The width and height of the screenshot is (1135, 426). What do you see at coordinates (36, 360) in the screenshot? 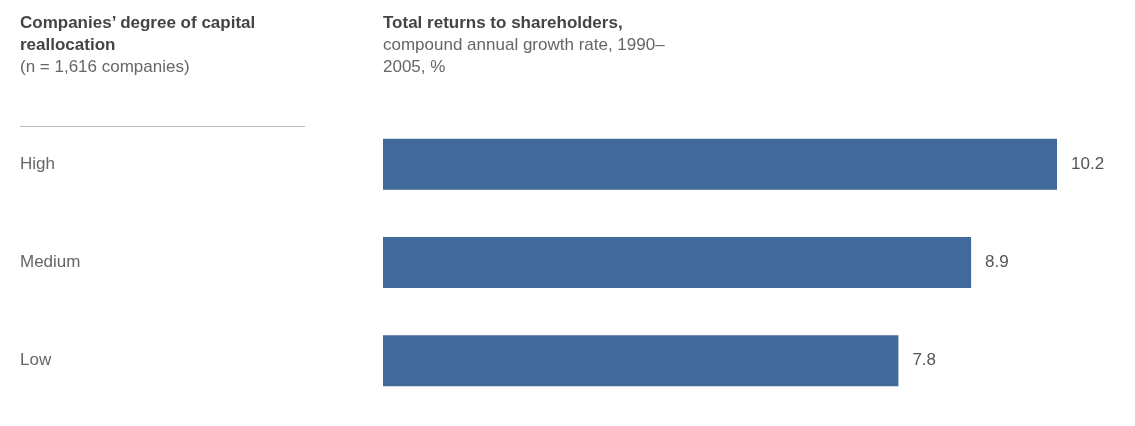
I see `y-tick-label: Low` at bounding box center [36, 360].